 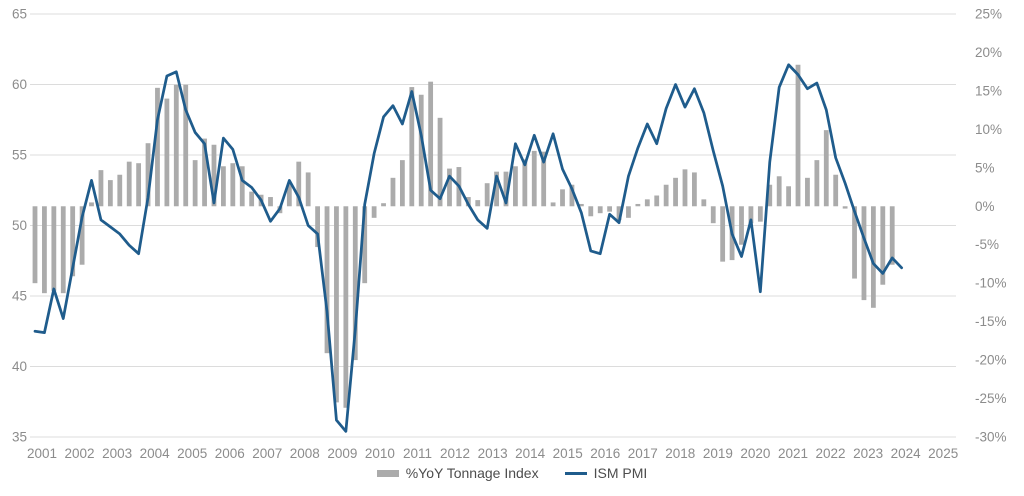 What do you see at coordinates (19, 296) in the screenshot?
I see `svg-text: 45` at bounding box center [19, 296].